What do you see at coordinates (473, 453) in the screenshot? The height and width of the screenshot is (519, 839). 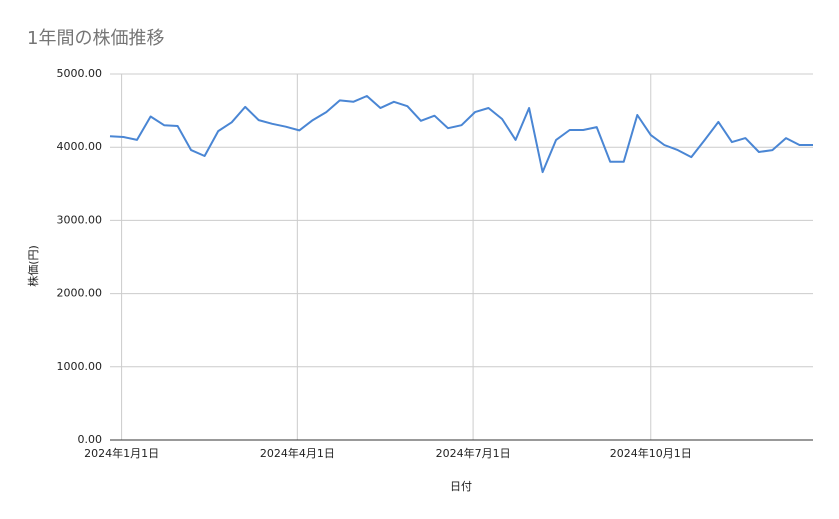 I see `x-tick-label: 2024年7月1日` at bounding box center [473, 453].